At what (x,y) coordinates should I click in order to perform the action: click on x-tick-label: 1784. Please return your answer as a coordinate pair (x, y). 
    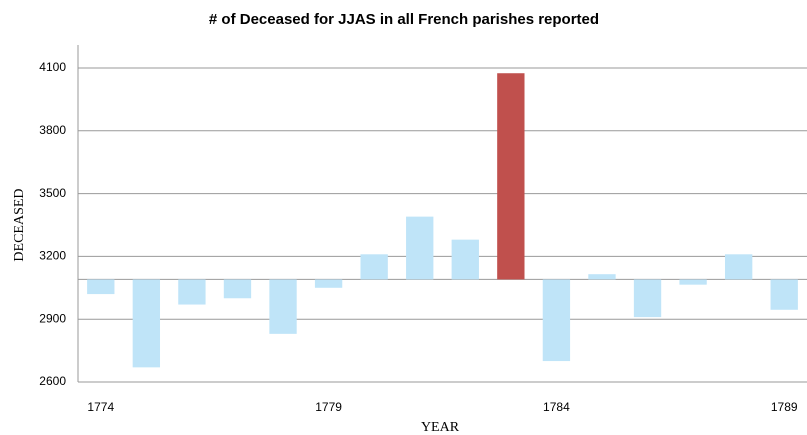
    Looking at the image, I should click on (556, 407).